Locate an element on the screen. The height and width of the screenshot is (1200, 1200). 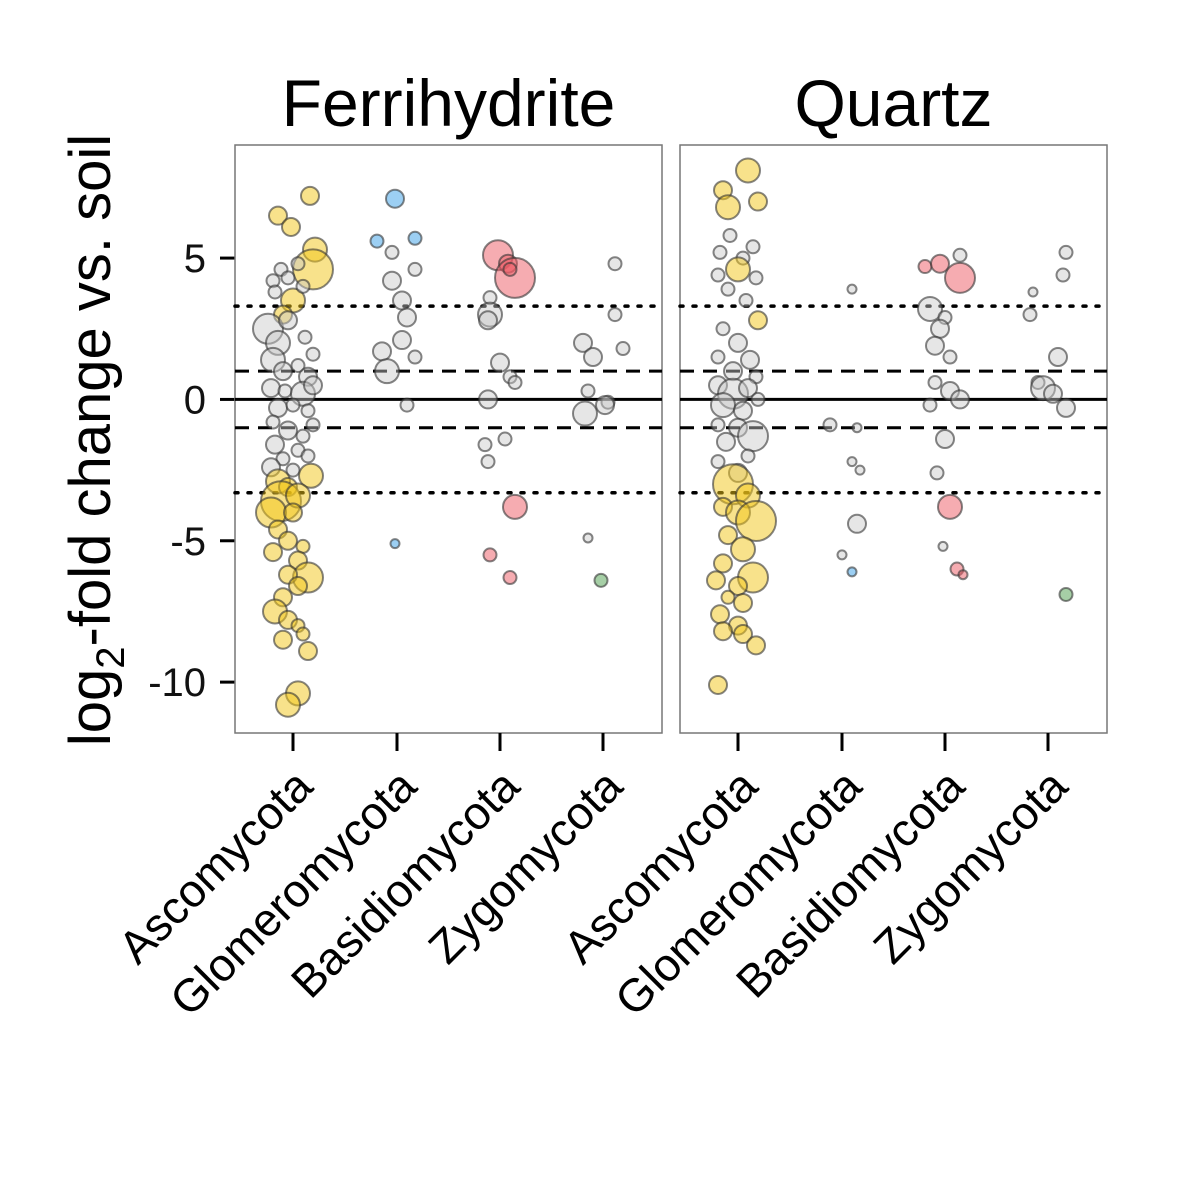
panel-title: Quartz is located at coordinates (893, 103).